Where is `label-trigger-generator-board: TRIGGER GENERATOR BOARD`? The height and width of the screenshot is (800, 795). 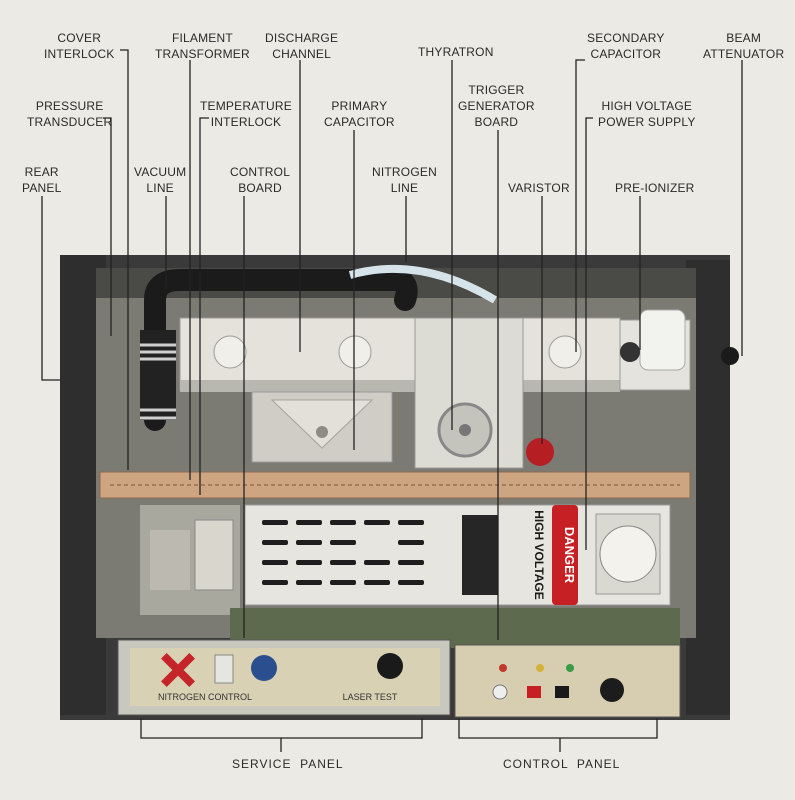
label-trigger-generator-board: TRIGGER GENERATOR BOARD is located at coordinates (496, 106).